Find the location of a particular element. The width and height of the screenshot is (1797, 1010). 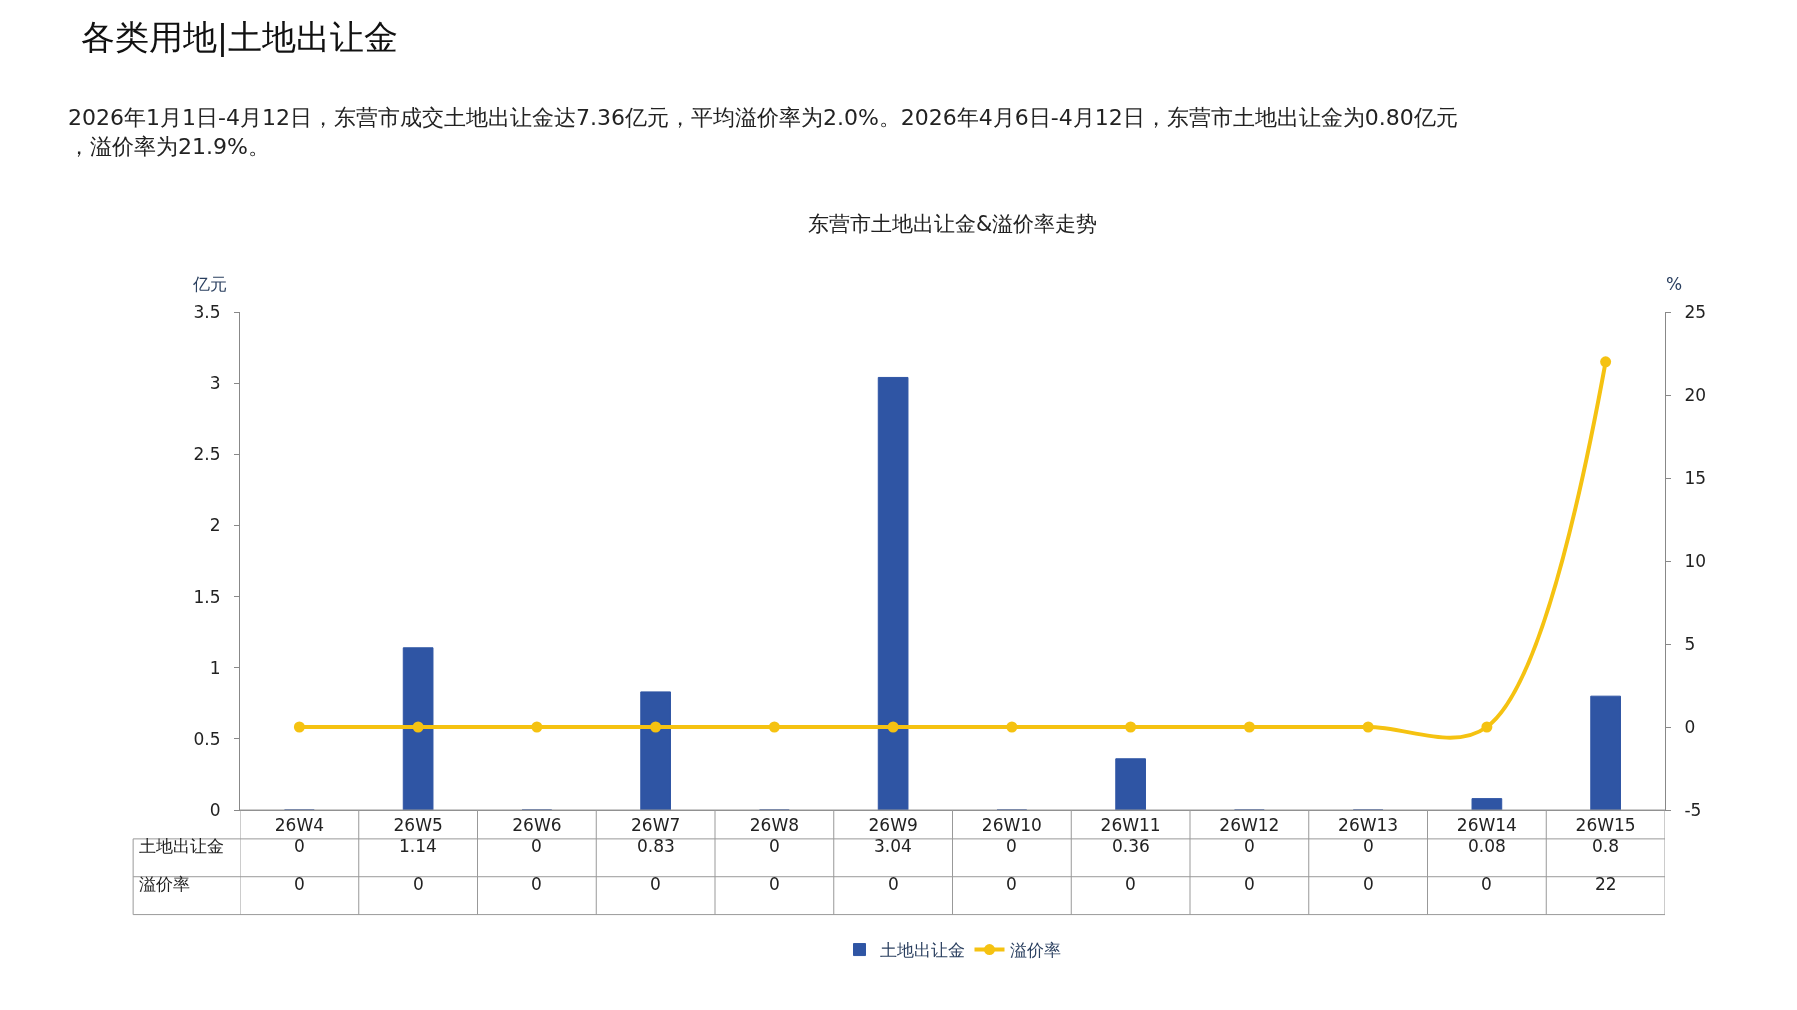

y-tick-label: 0.5 is located at coordinates (207, 738).